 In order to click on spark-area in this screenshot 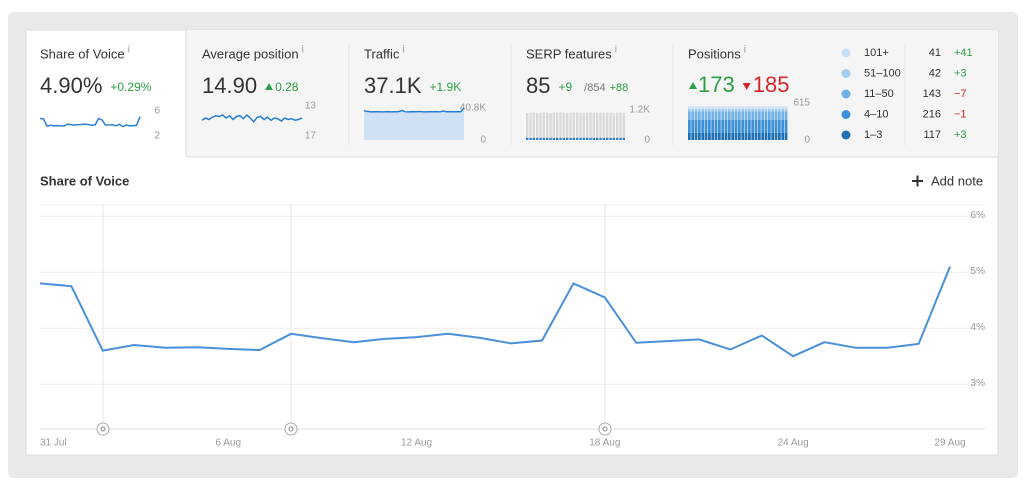, I will do `click(414, 124)`.